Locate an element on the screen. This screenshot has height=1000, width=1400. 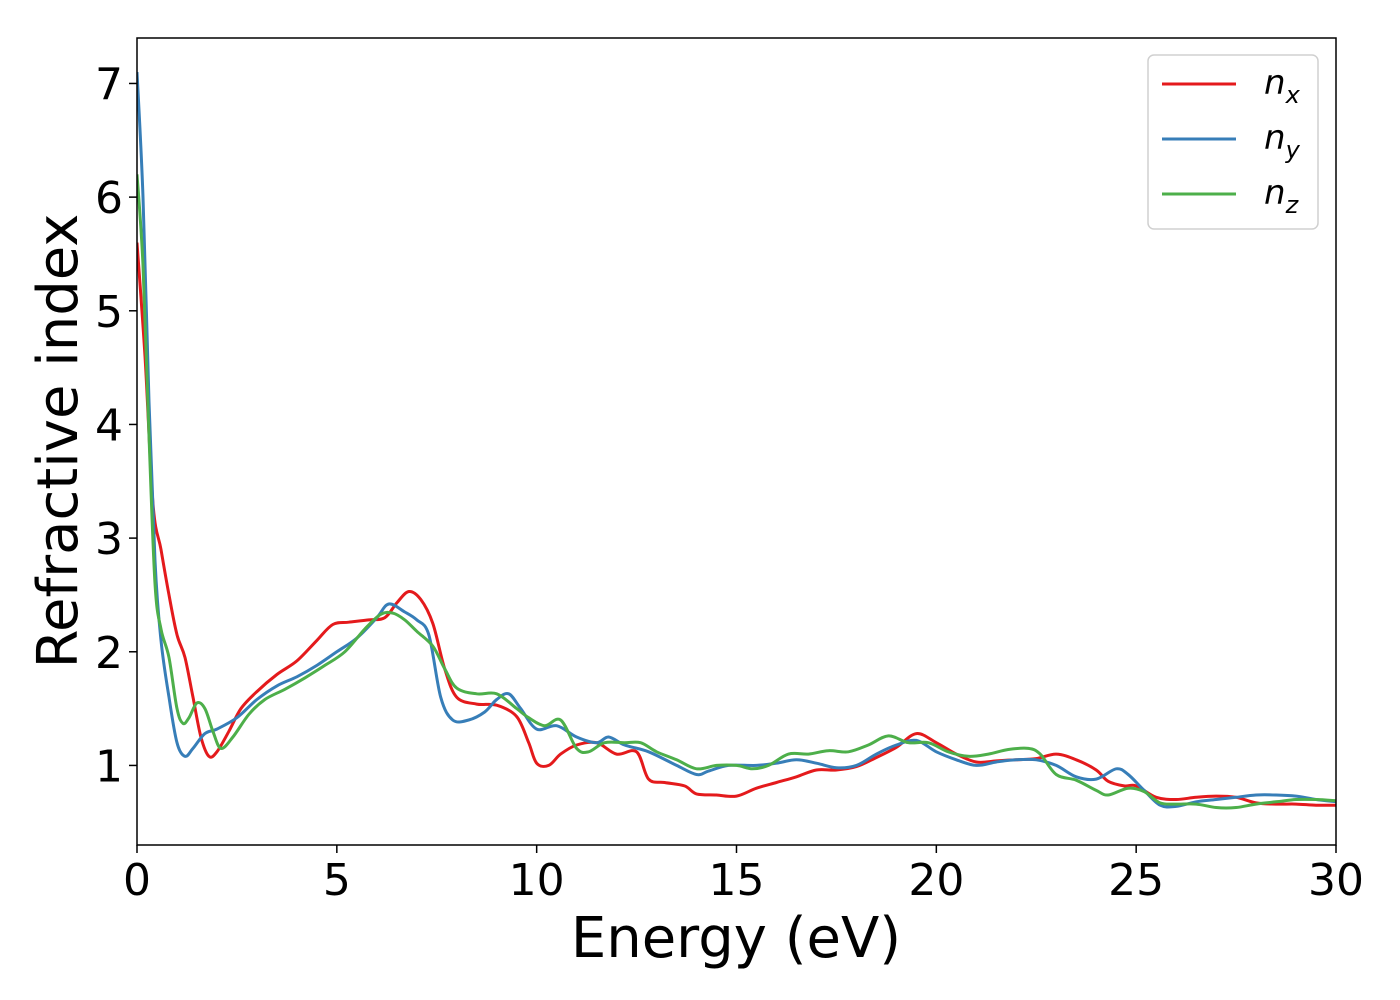
x-tick-label: 30 is located at coordinates (1336, 880).